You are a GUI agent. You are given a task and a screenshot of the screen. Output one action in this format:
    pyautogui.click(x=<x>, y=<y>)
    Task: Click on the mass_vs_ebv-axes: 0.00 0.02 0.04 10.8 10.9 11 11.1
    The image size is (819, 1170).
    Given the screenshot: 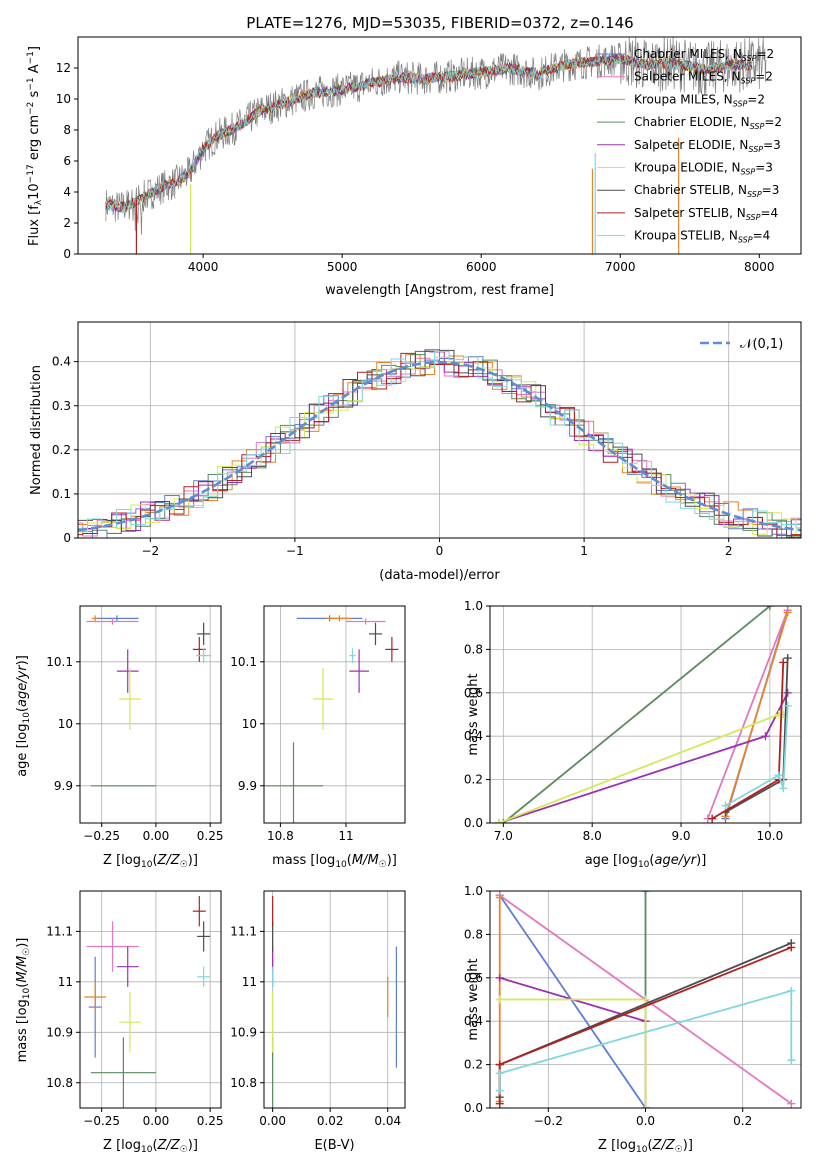 What is the action you would take?
    pyautogui.click(x=317, y=1009)
    